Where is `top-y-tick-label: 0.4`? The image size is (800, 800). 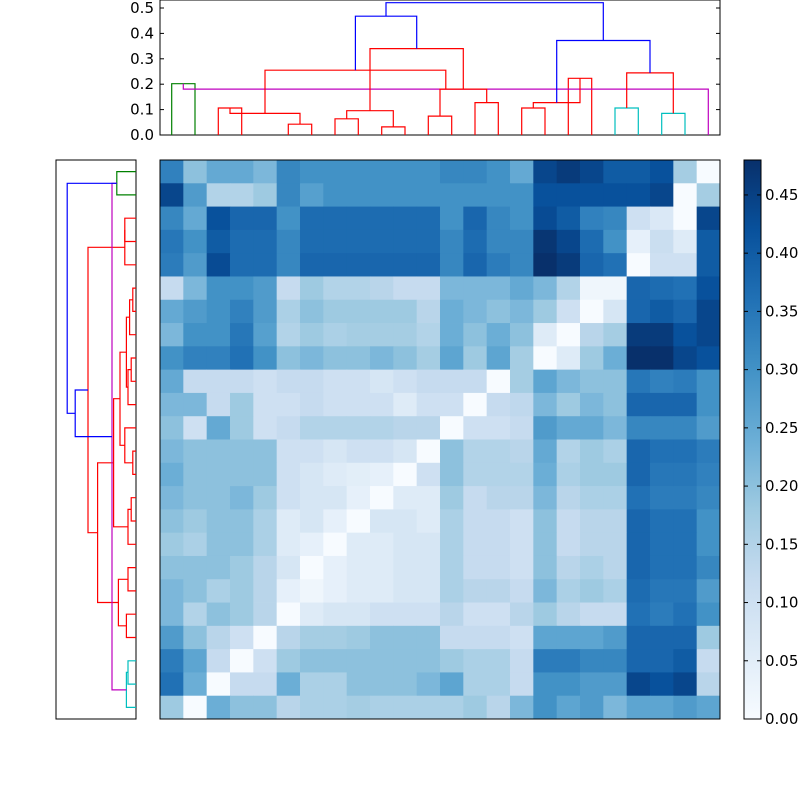
top-y-tick-label: 0.4 is located at coordinates (142, 33).